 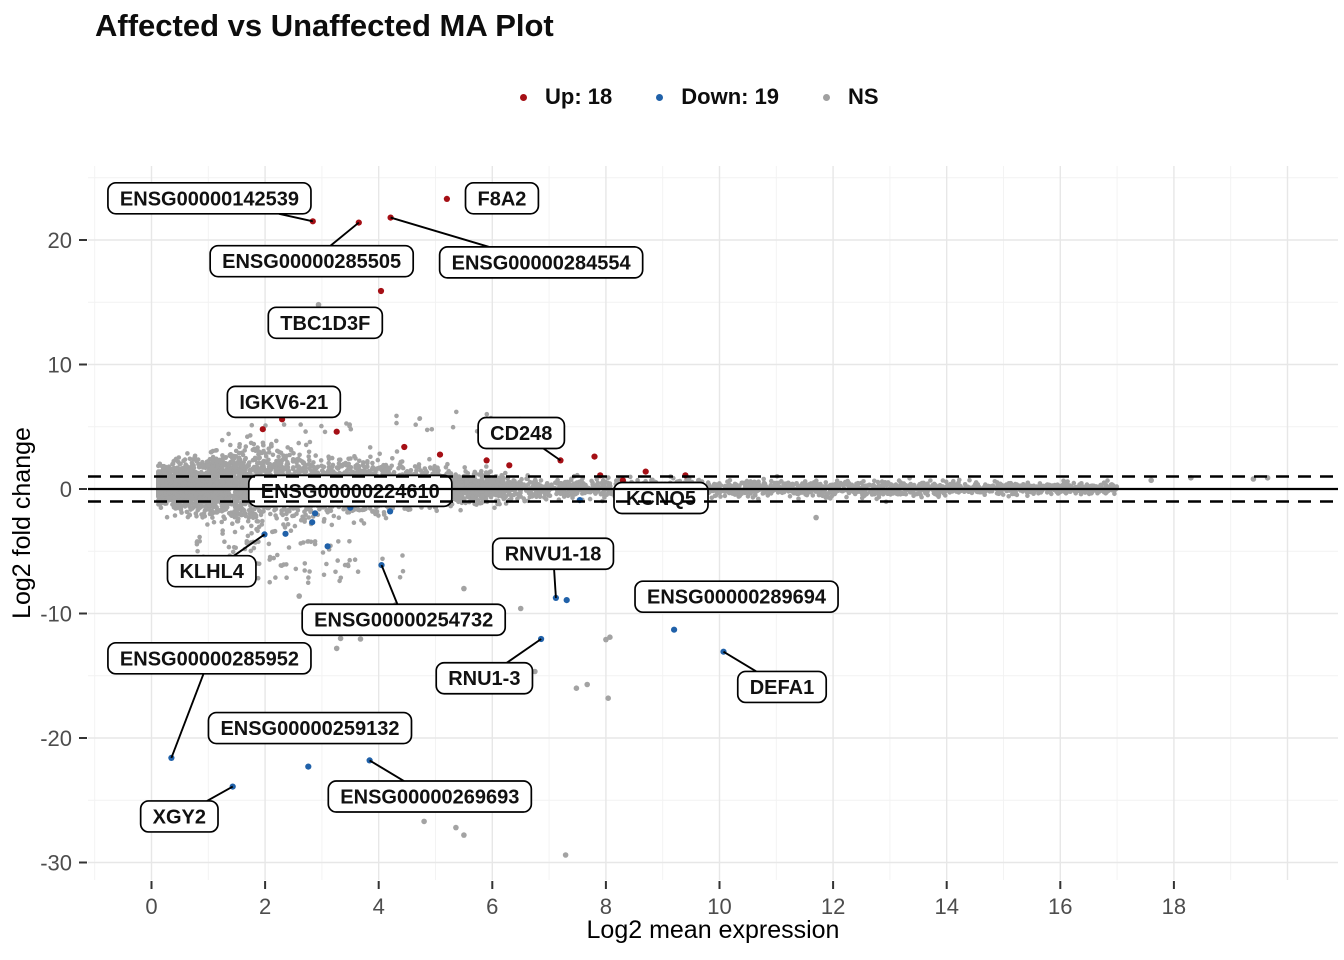 What do you see at coordinates (827, 97) in the screenshot?
I see `ns-dot-icon` at bounding box center [827, 97].